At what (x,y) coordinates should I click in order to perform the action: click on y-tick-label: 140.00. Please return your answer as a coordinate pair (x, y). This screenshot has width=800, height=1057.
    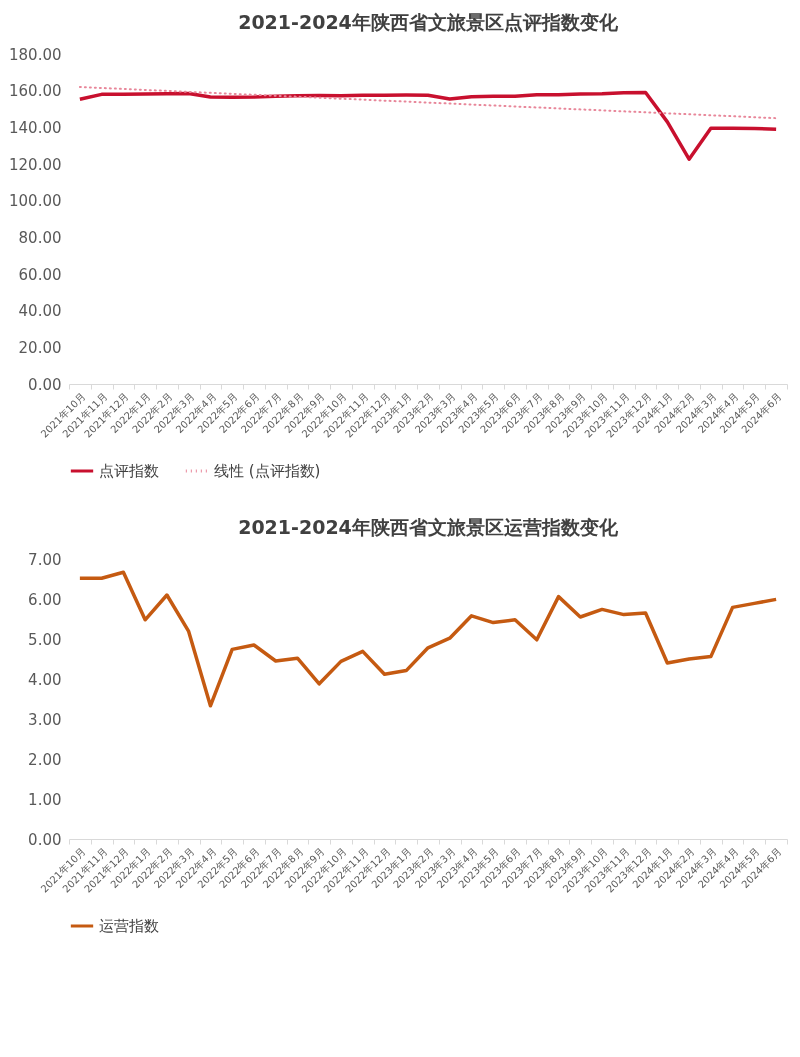
    Looking at the image, I should click on (35, 127).